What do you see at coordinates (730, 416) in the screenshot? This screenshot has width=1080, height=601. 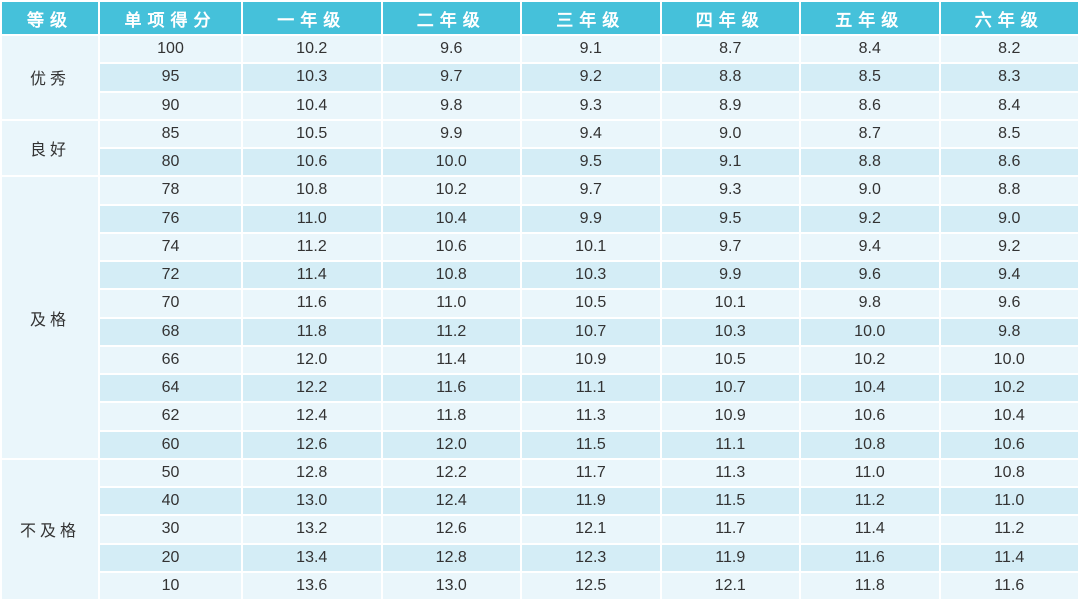 I see `time-cell: 10.9` at bounding box center [730, 416].